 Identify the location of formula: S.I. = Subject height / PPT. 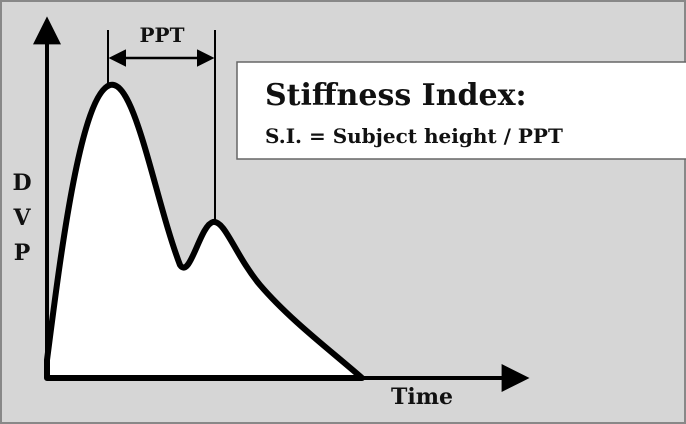
(414, 136).